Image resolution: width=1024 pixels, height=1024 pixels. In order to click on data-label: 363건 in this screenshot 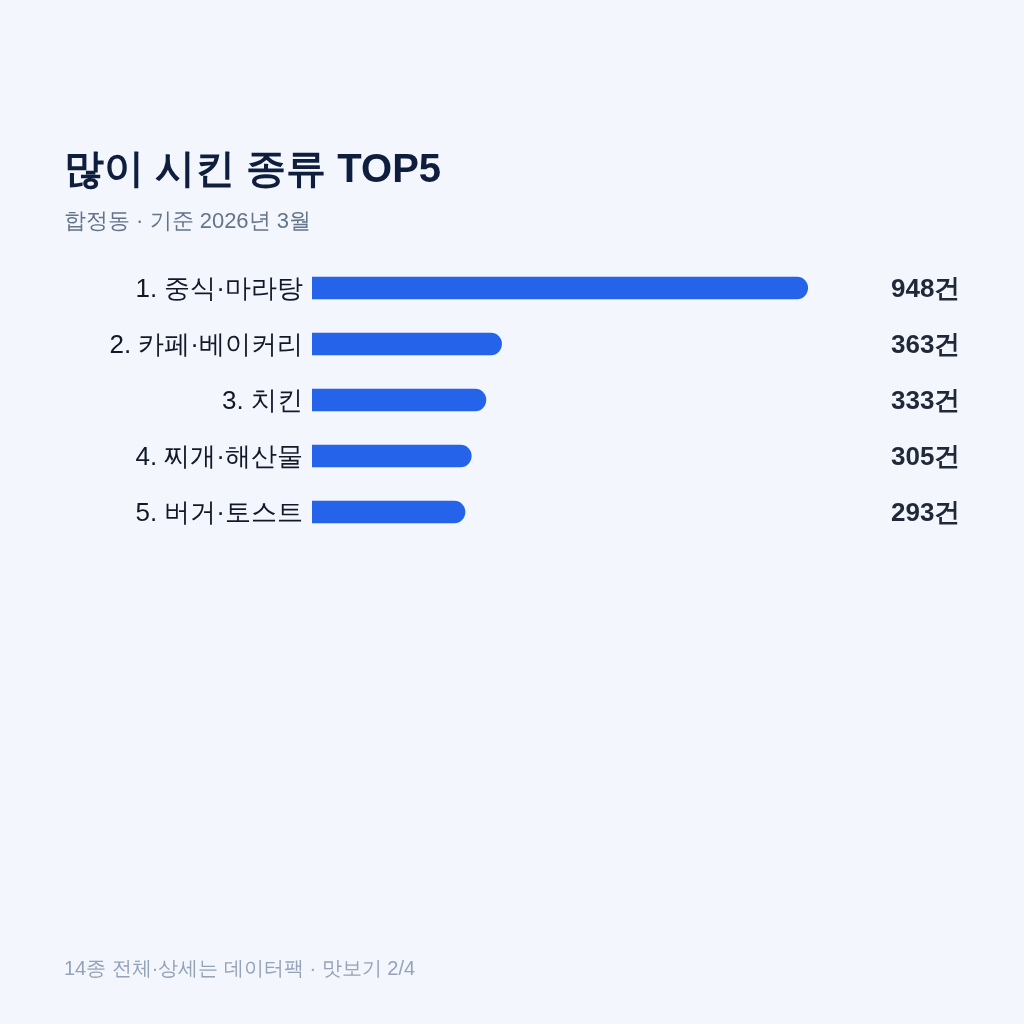, I will do `click(926, 344)`.